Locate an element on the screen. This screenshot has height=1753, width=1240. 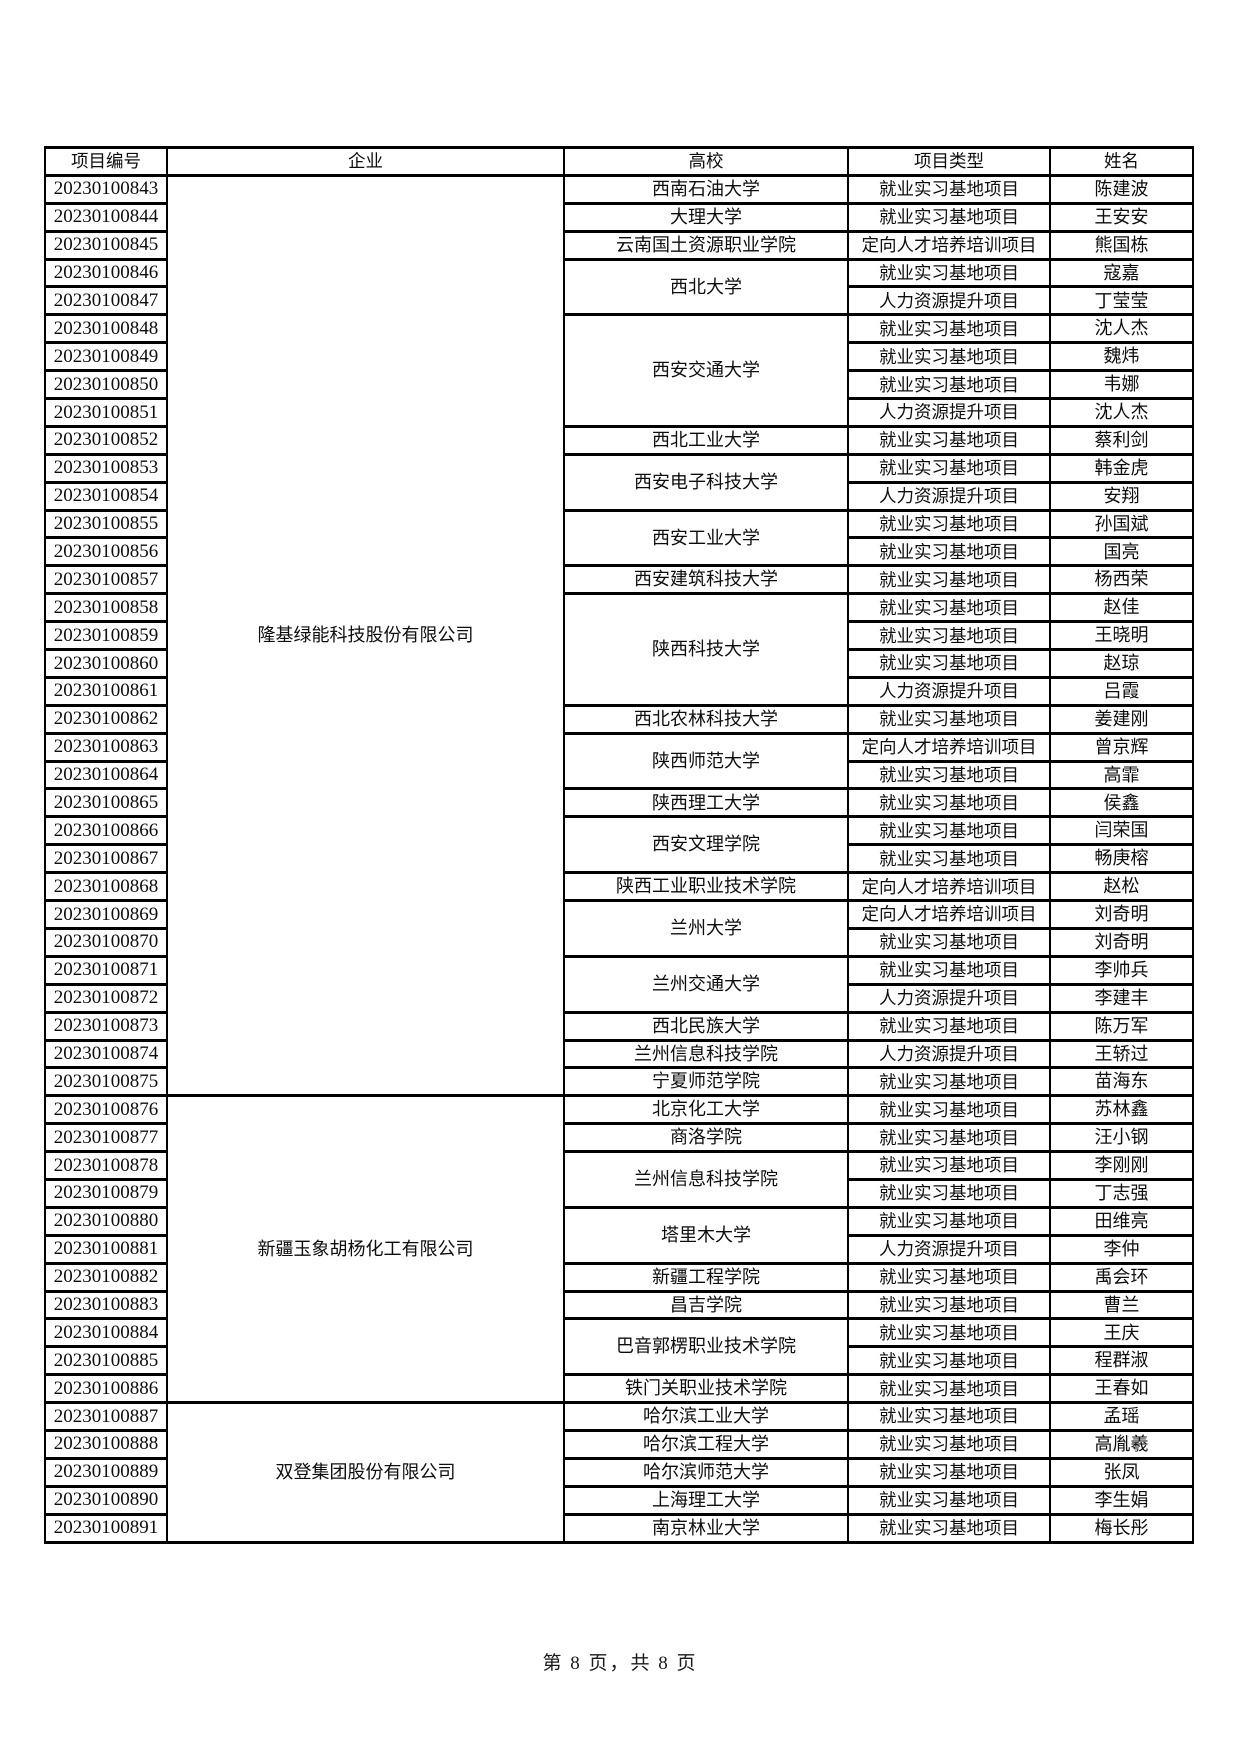
person-name-cell: 李生娟 is located at coordinates (1121, 1500).